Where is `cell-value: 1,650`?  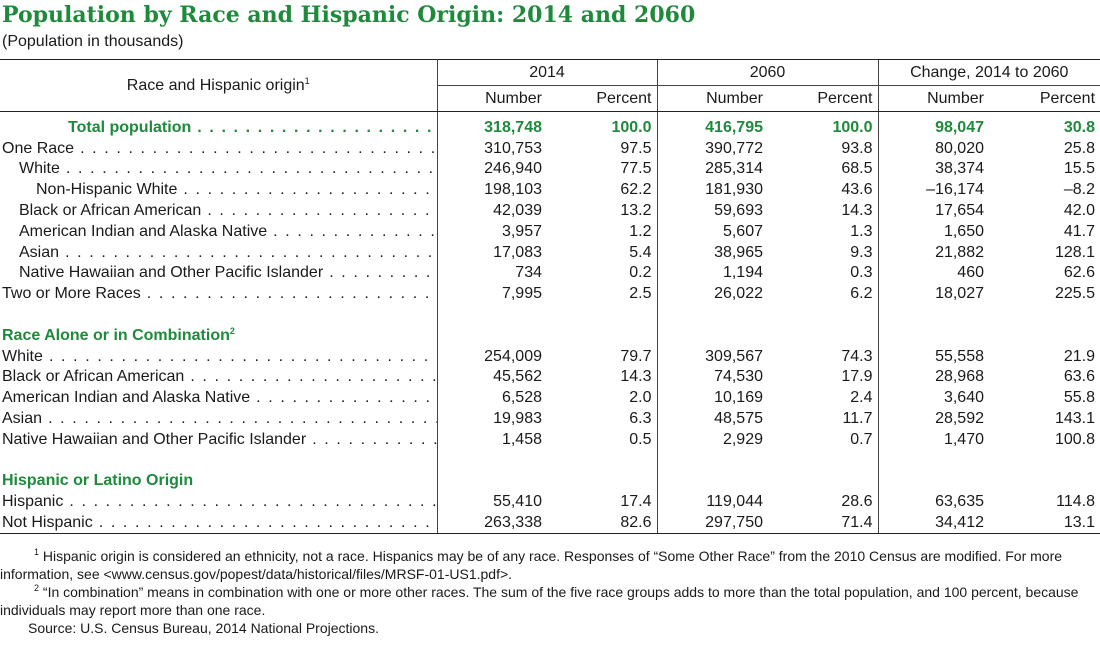
cell-value: 1,650 is located at coordinates (933, 232).